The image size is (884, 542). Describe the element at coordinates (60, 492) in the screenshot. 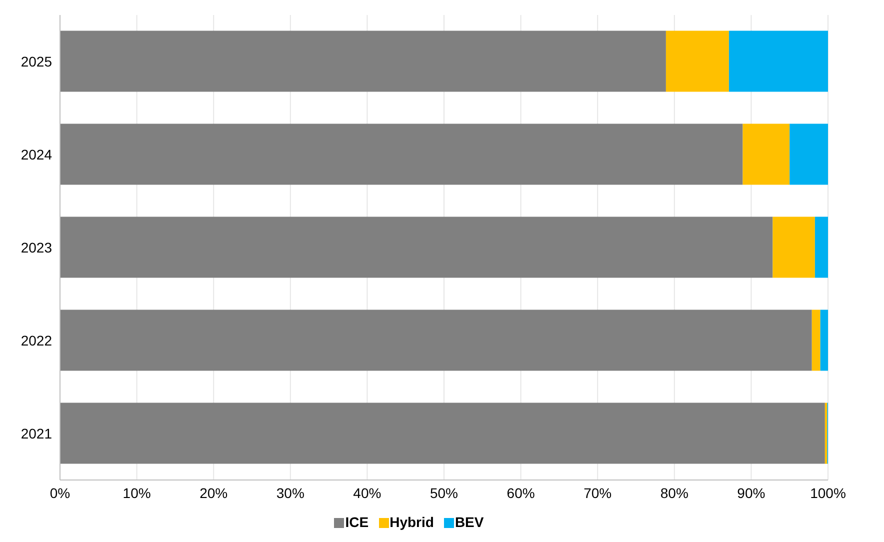

I see `x-tick-label: 0%` at that location.